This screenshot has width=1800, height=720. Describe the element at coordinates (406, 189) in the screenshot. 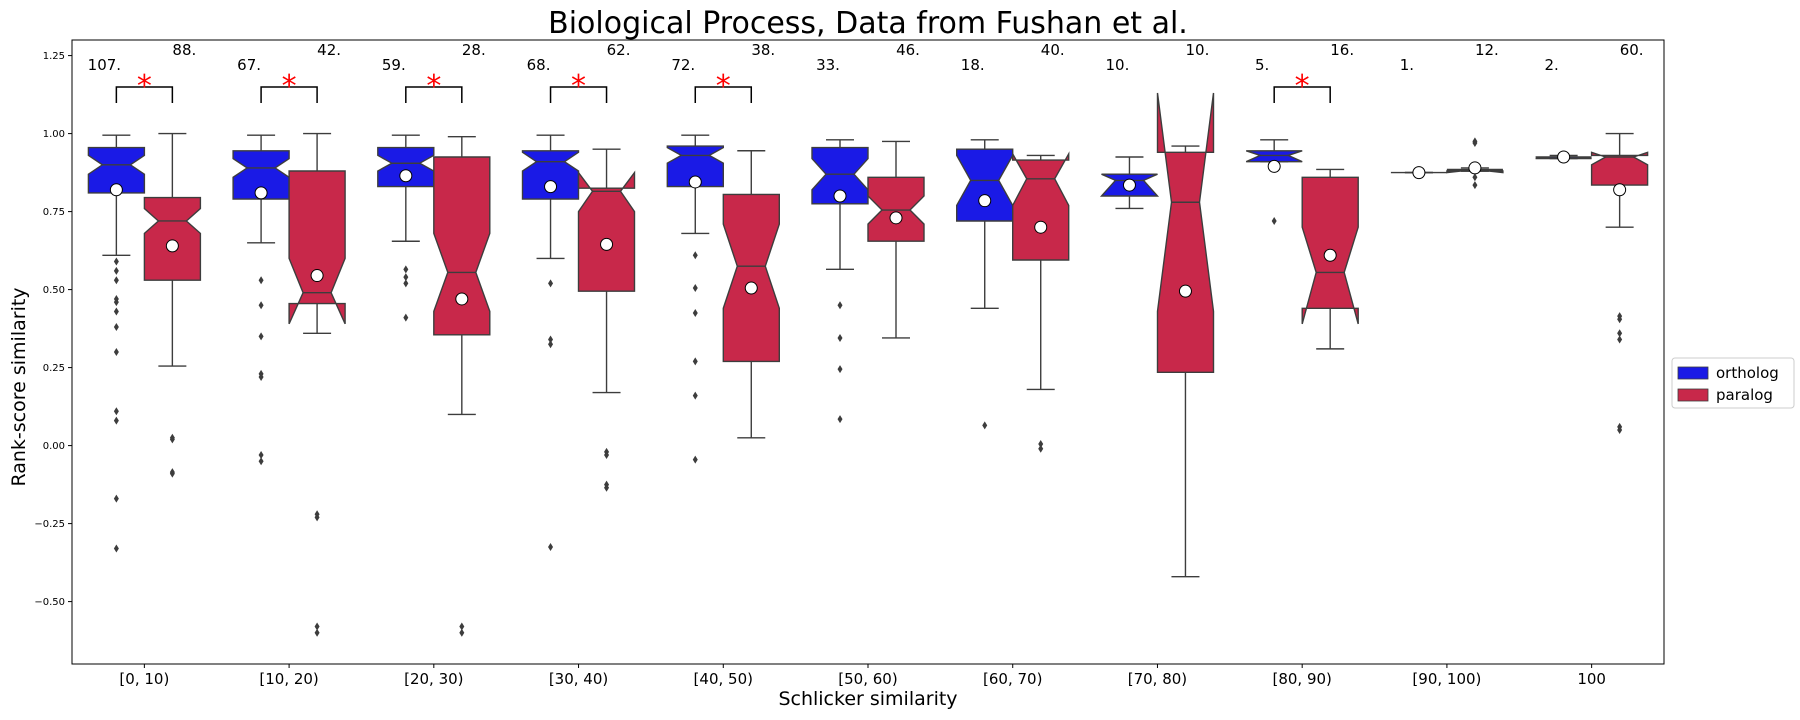

I see `box-ortholog-2: 59.` at that location.